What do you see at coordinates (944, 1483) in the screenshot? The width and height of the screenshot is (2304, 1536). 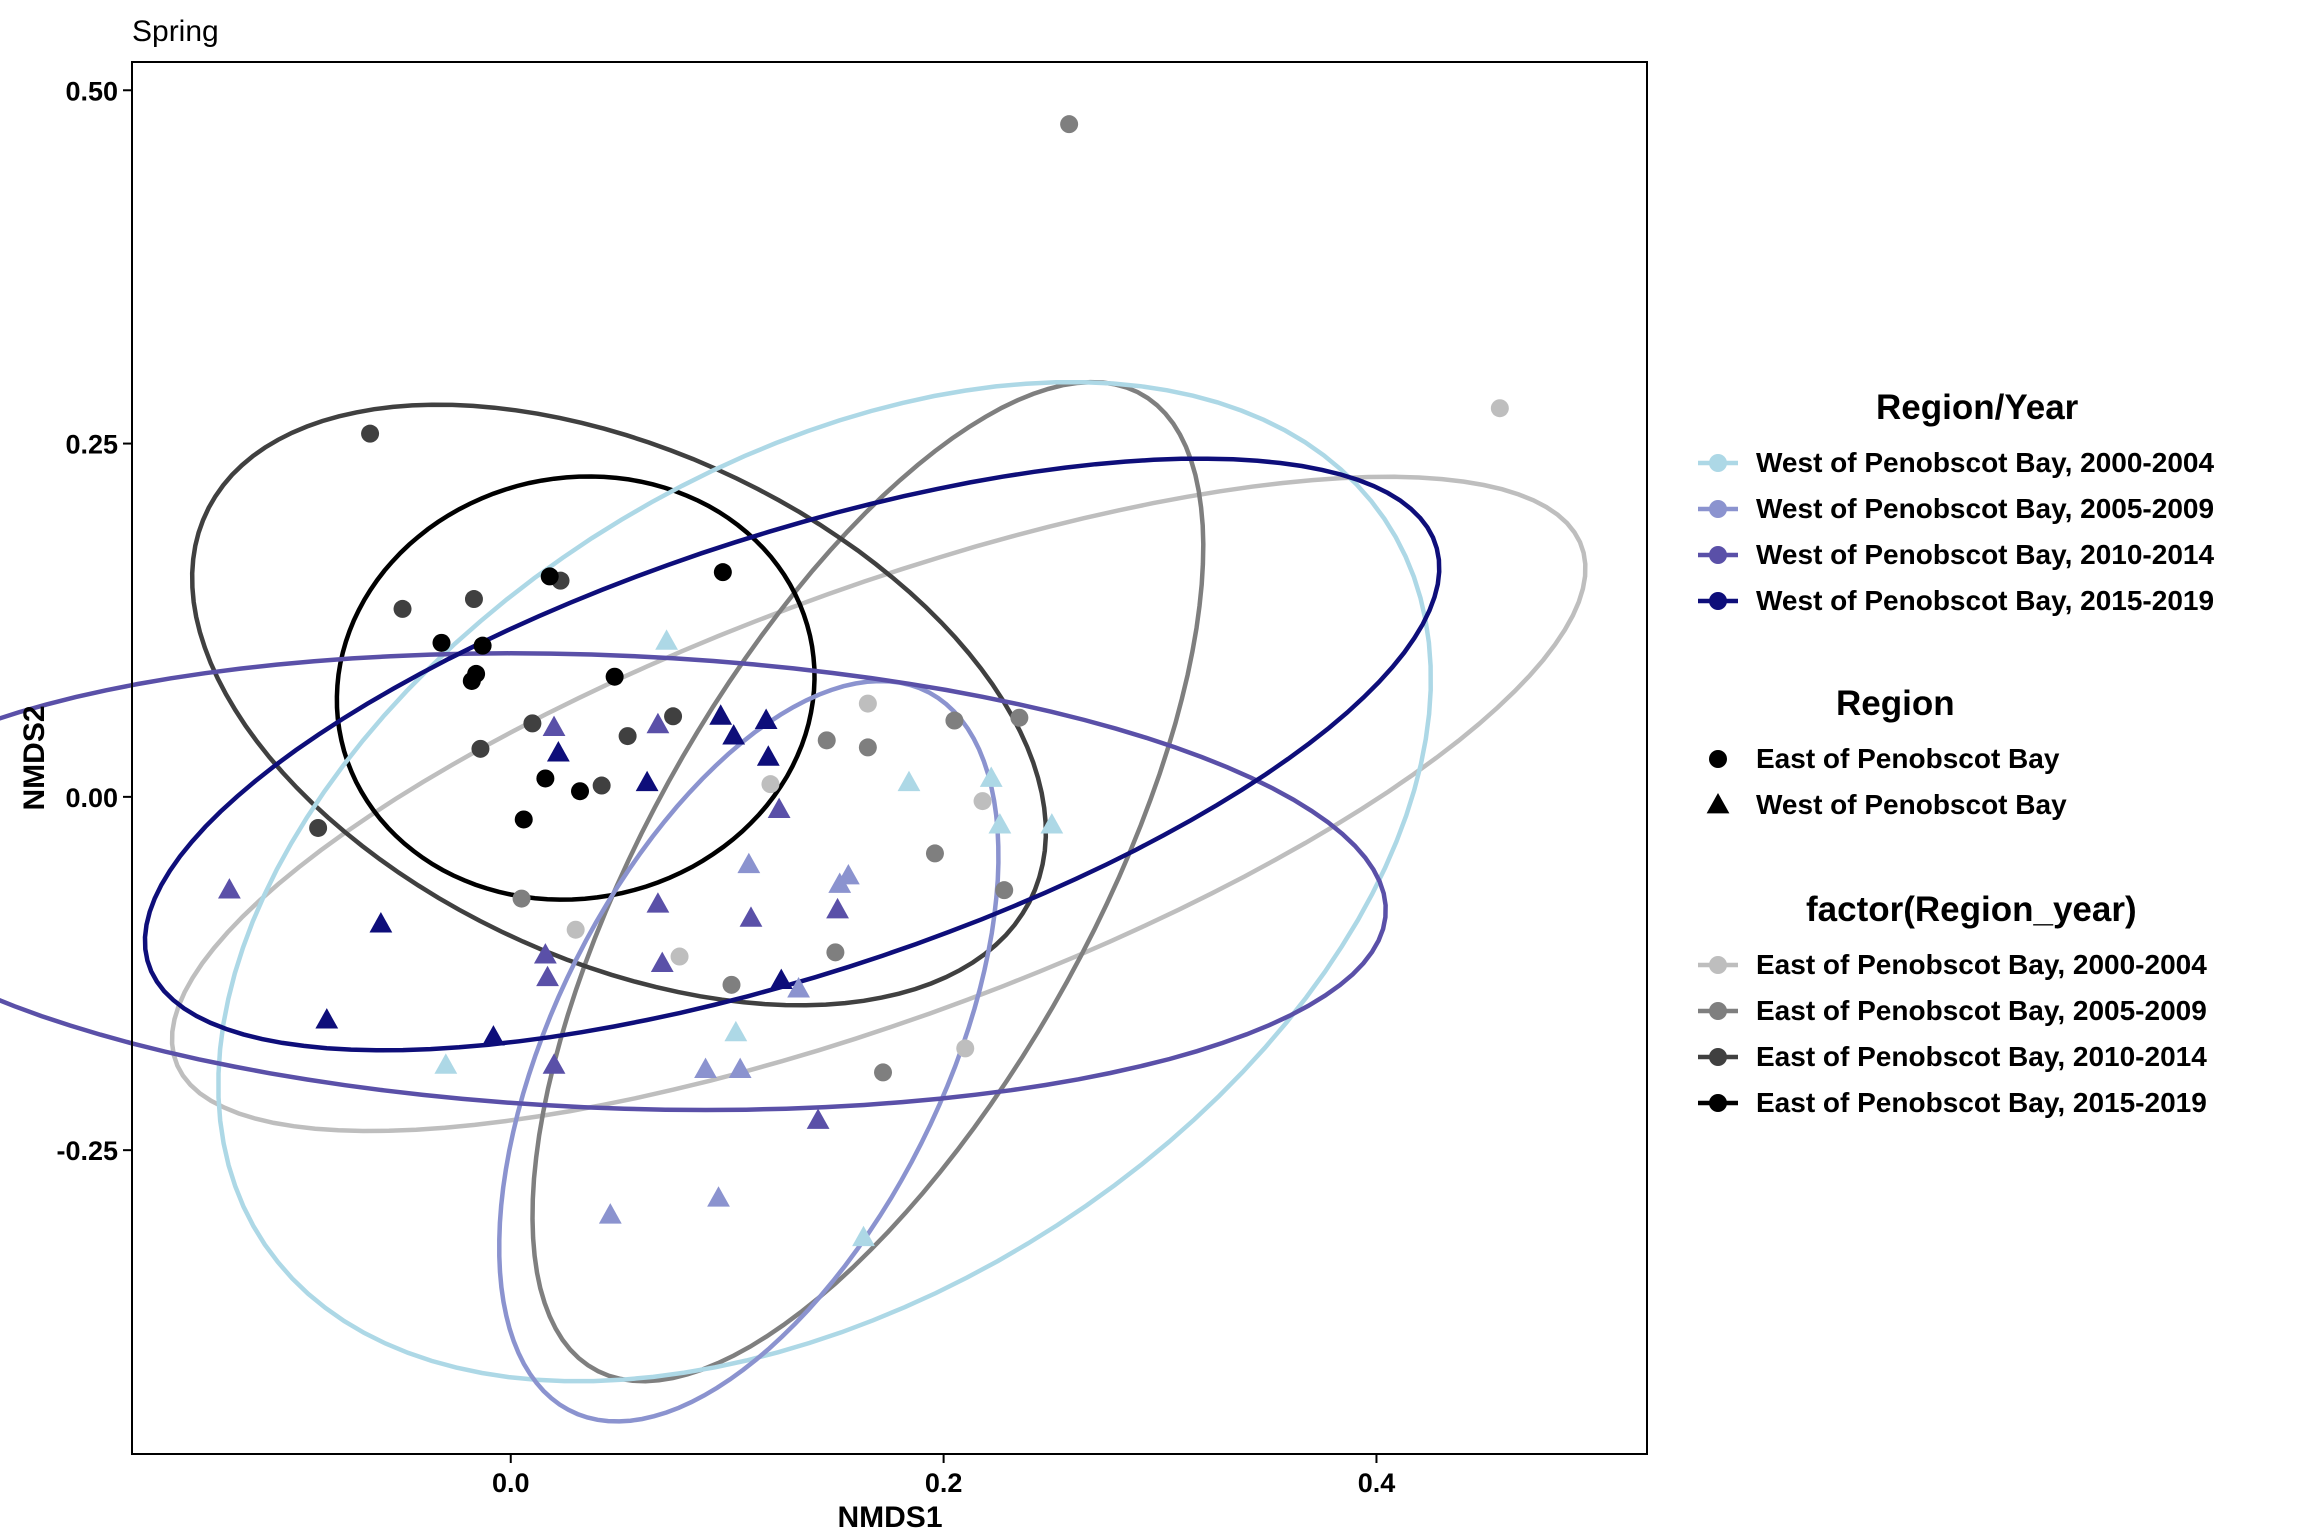 I see `x-tick-label: 0.2` at bounding box center [944, 1483].